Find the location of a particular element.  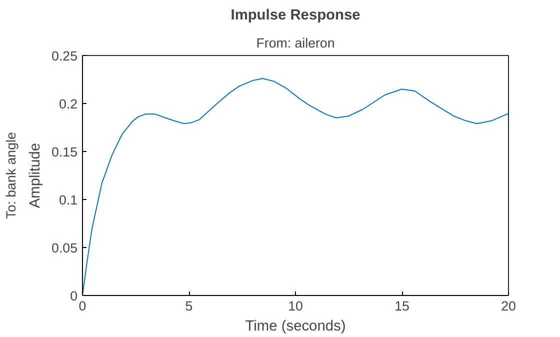

y-tick-label: 0.1 is located at coordinates (68, 200).